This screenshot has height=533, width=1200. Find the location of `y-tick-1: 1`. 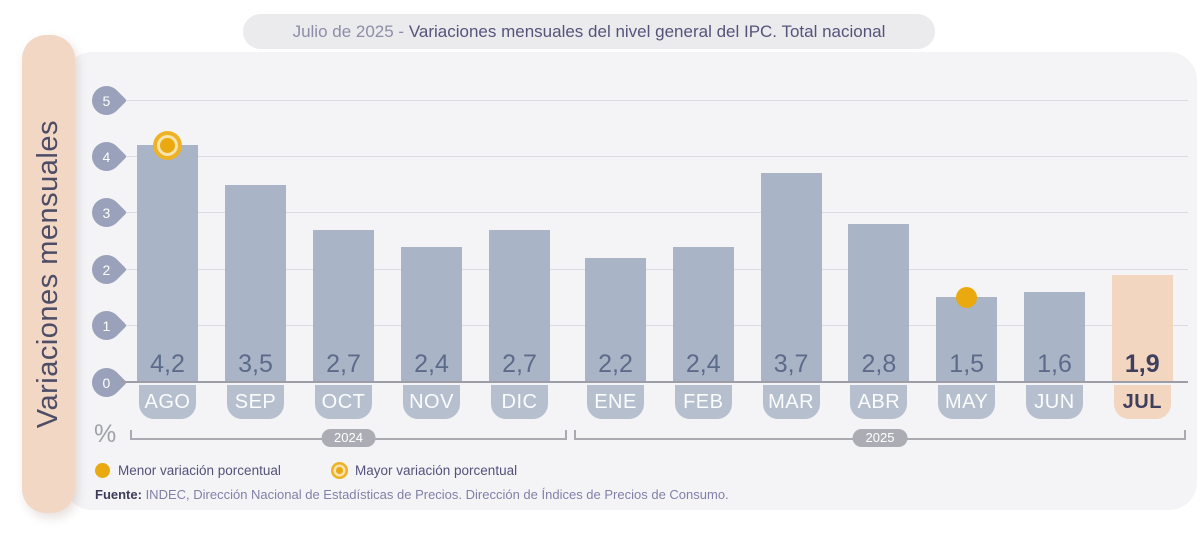

y-tick-1: 1 is located at coordinates (106, 326).